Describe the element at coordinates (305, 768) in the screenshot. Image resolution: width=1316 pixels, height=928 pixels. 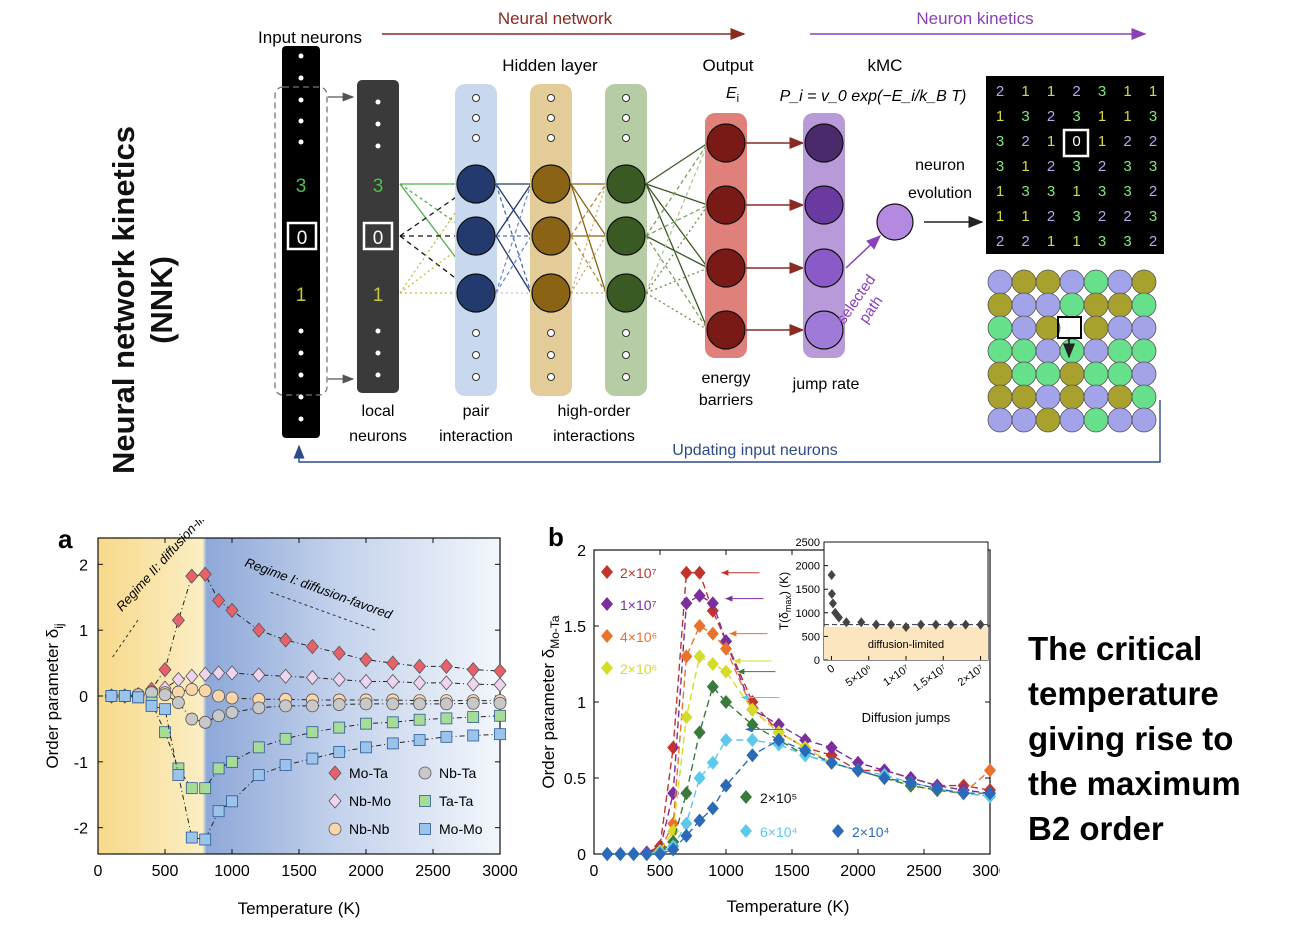
I see `series-mo-mo` at that location.